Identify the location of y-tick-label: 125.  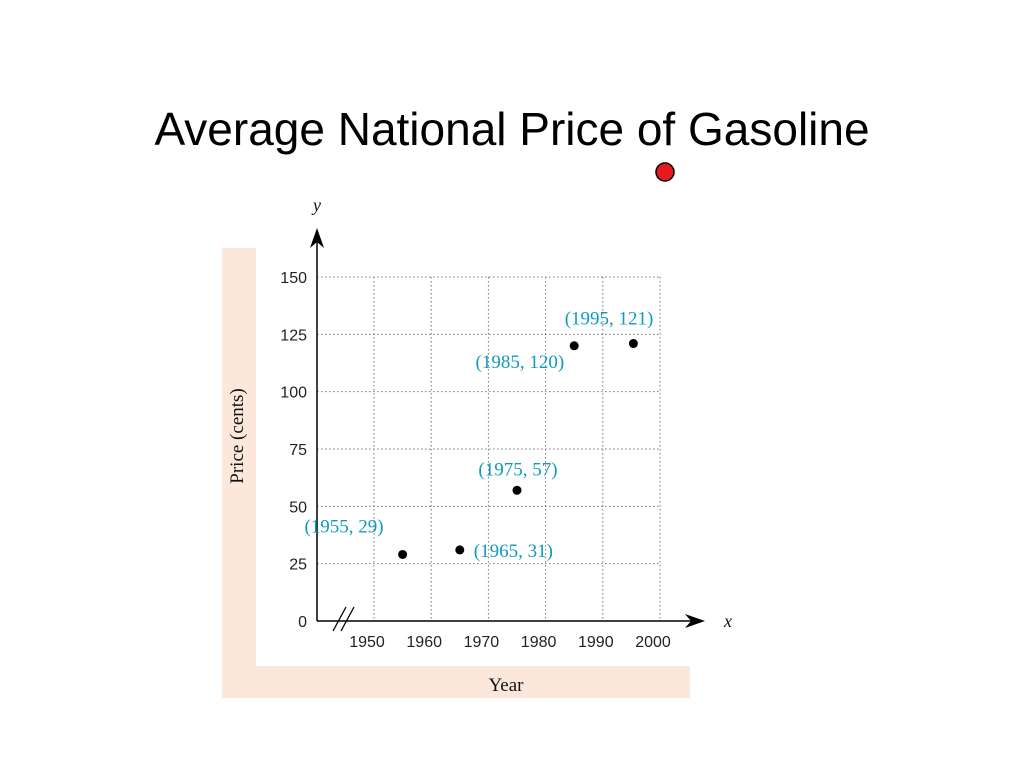
(293, 335).